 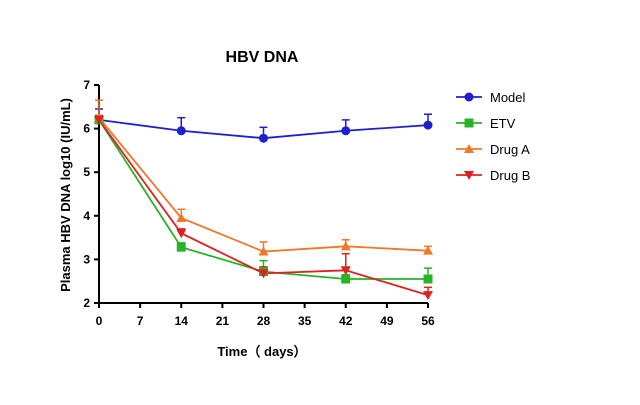 What do you see at coordinates (182, 321) in the screenshot?
I see `x-tick-label: 14` at bounding box center [182, 321].